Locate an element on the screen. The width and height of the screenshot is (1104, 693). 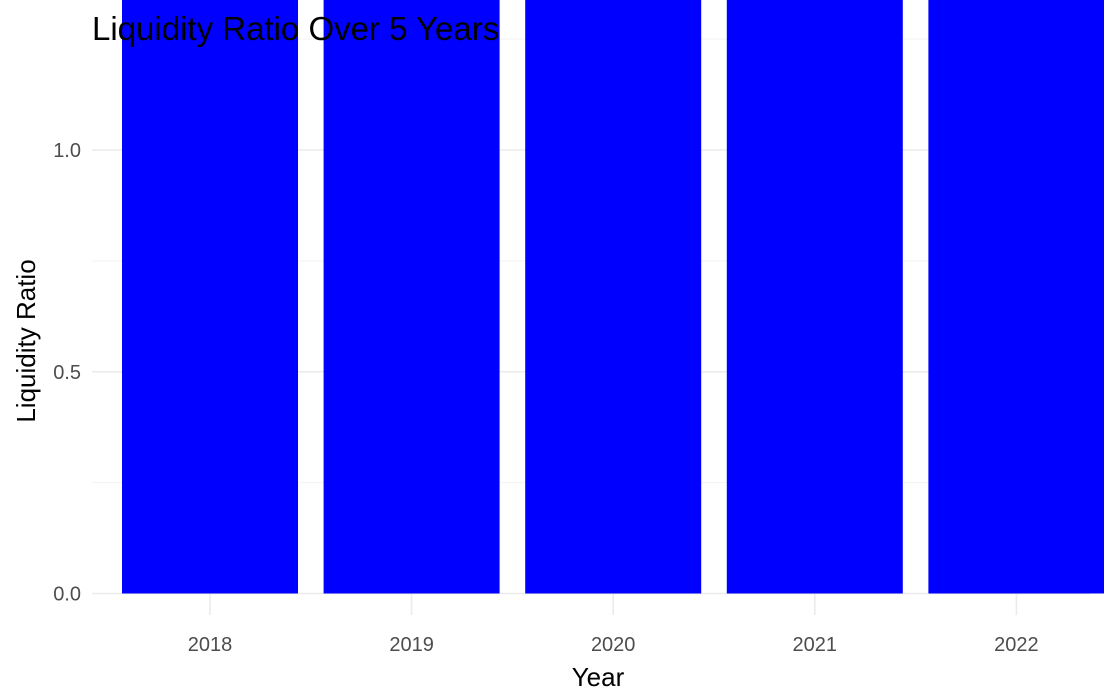
bar-2020 is located at coordinates (613, 297).